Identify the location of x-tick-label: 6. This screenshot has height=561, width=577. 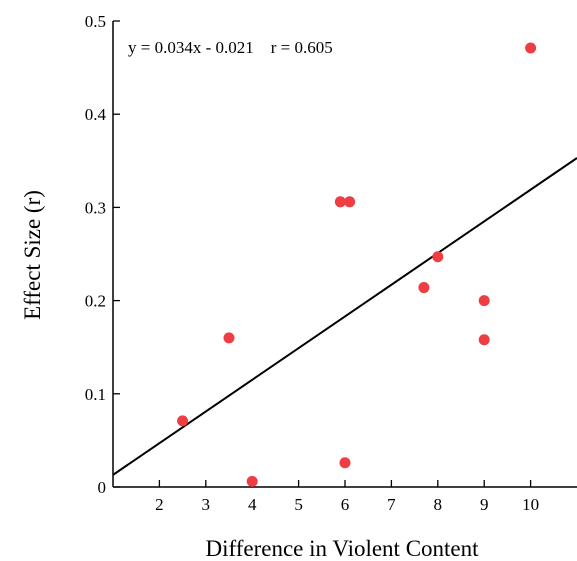
(345, 504).